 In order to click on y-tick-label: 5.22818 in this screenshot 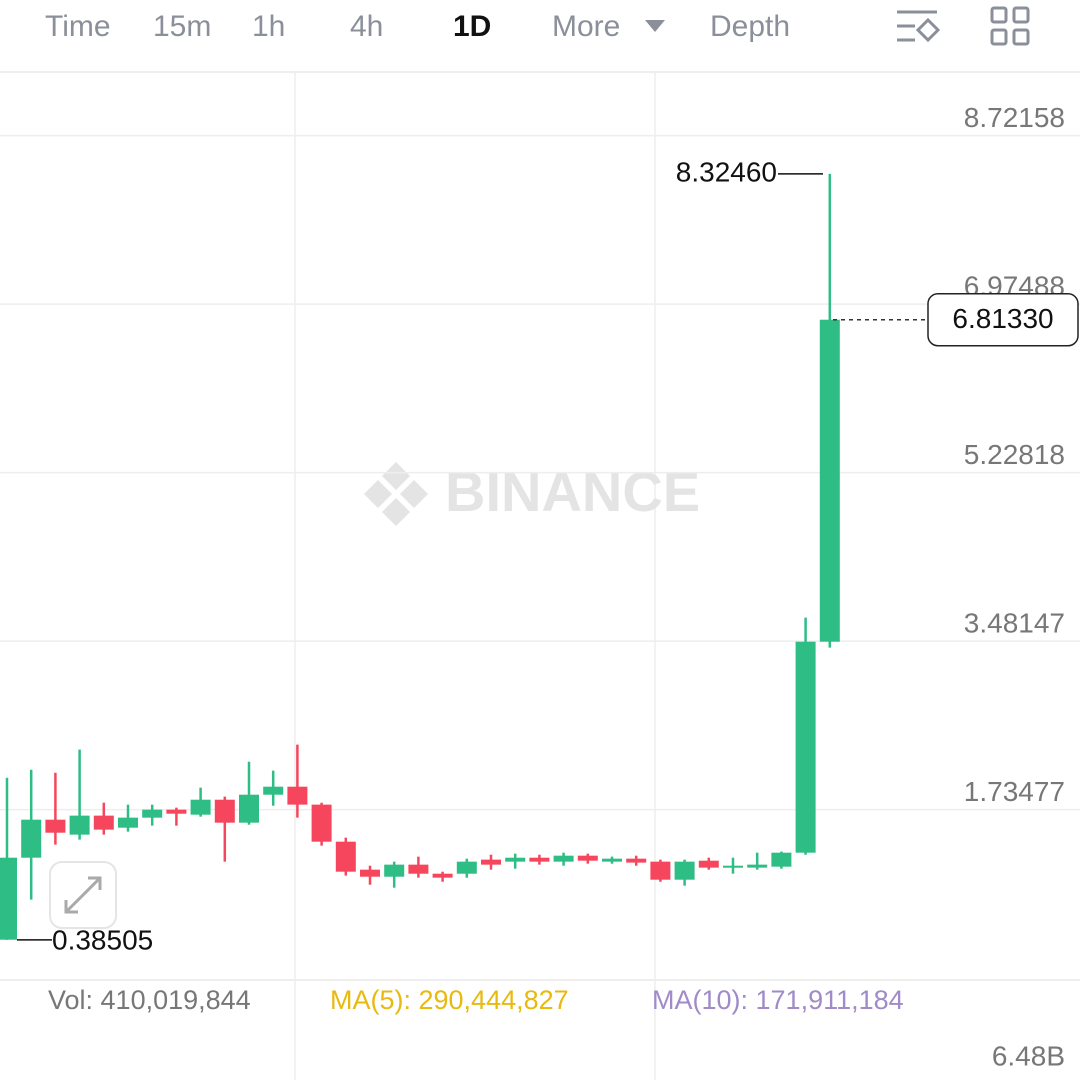, I will do `click(1014, 454)`.